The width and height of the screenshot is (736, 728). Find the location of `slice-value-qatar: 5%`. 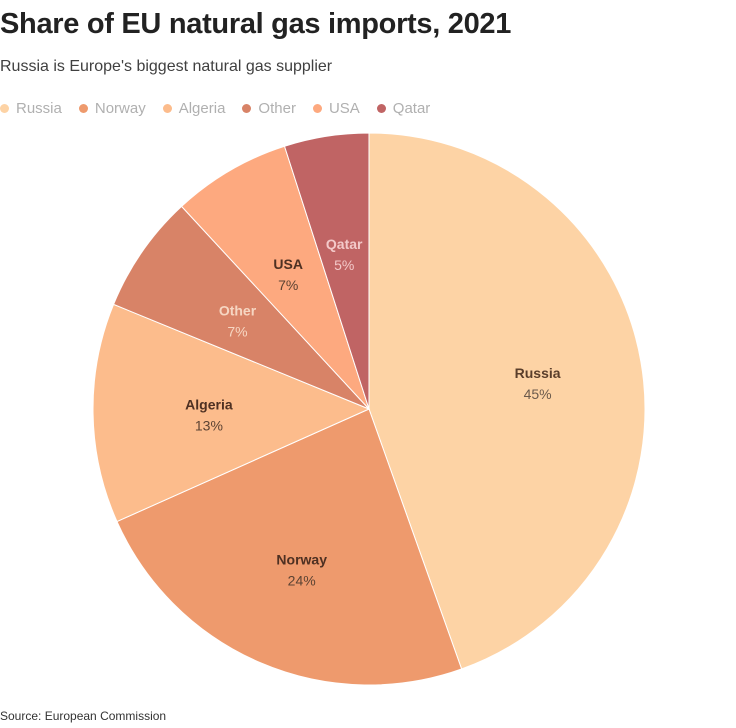

slice-value-qatar: 5% is located at coordinates (344, 265).